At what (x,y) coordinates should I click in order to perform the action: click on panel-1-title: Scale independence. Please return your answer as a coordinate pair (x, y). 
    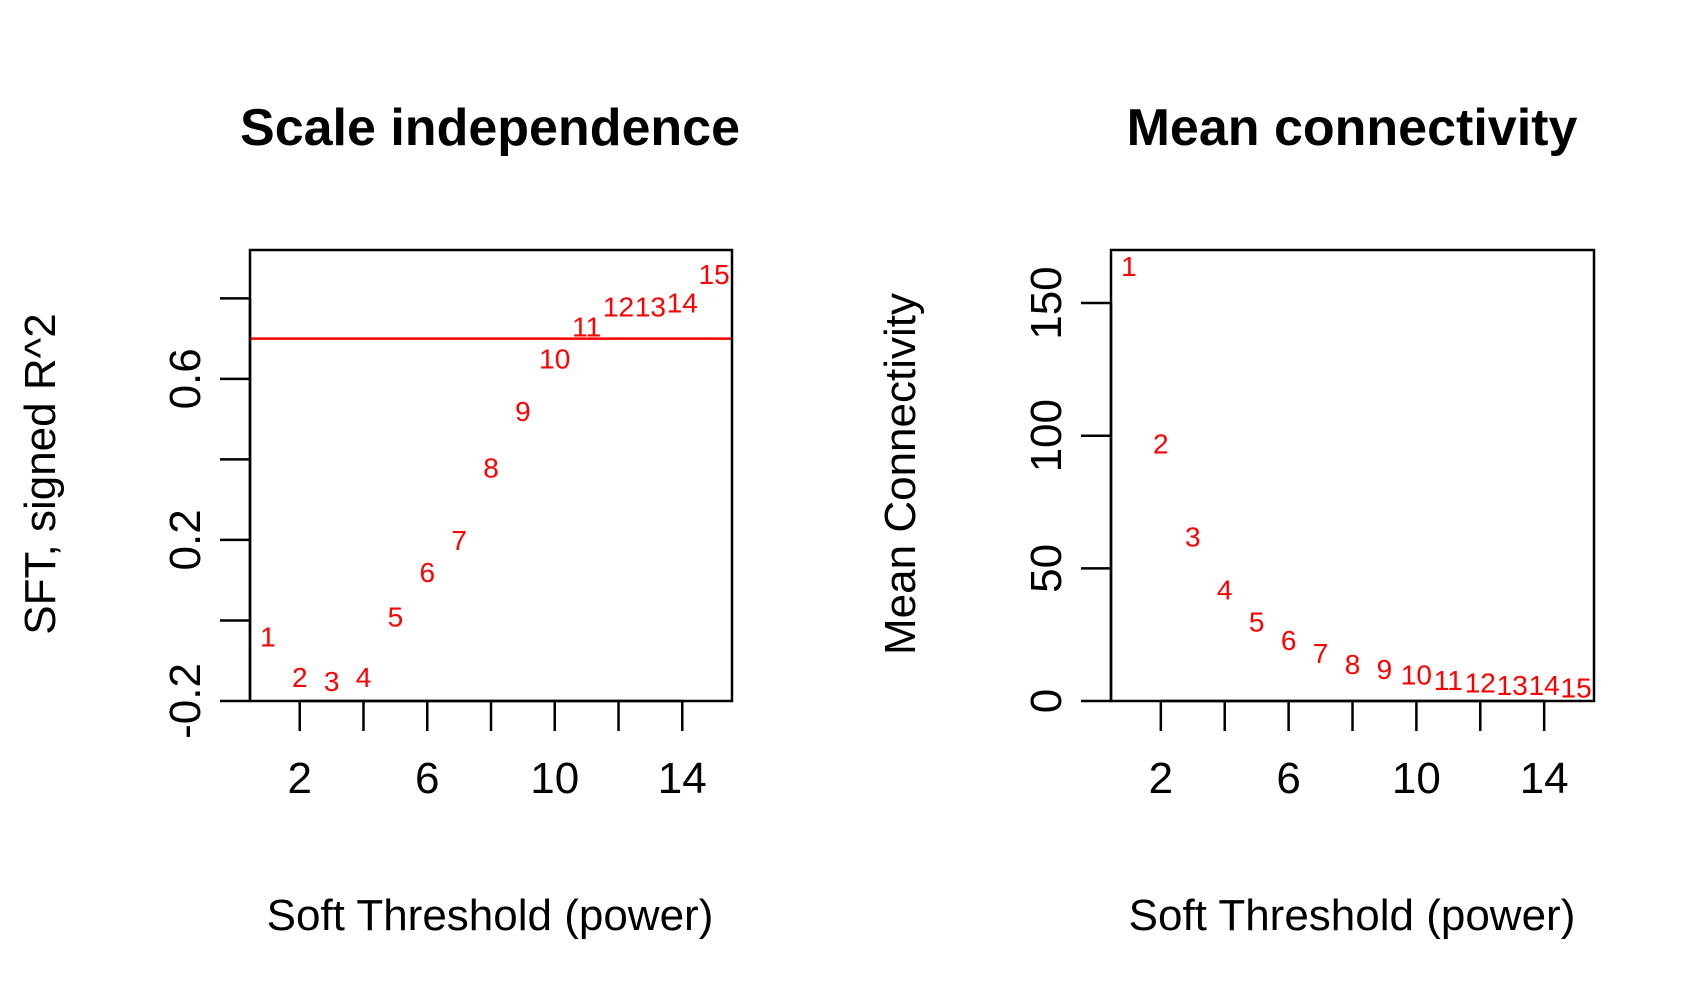
    Looking at the image, I should click on (490, 128).